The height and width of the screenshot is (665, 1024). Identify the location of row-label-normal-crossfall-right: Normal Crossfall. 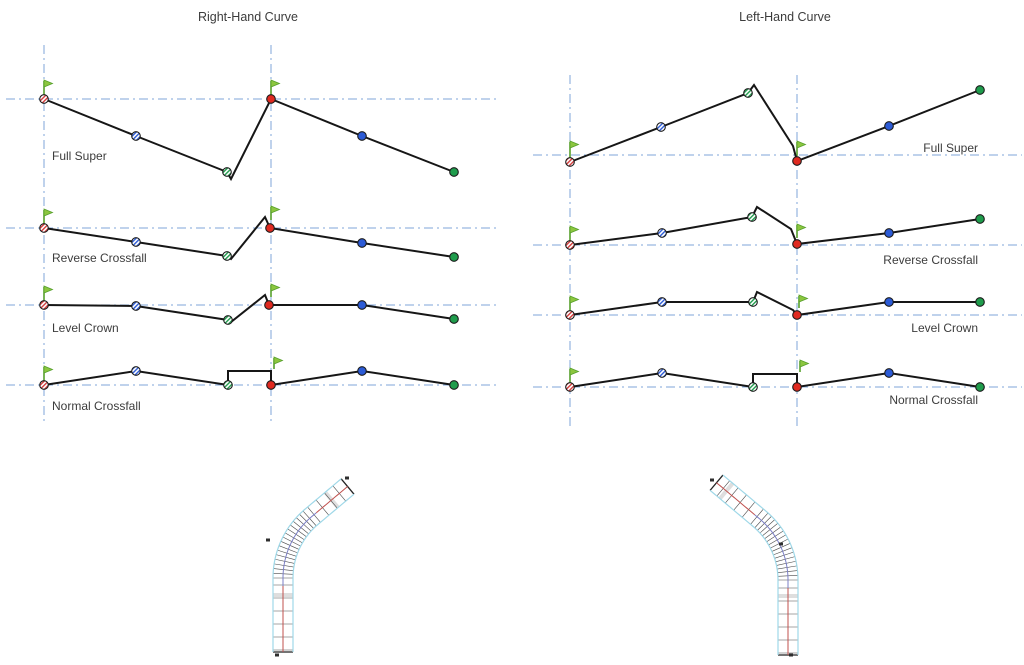
(933, 400).